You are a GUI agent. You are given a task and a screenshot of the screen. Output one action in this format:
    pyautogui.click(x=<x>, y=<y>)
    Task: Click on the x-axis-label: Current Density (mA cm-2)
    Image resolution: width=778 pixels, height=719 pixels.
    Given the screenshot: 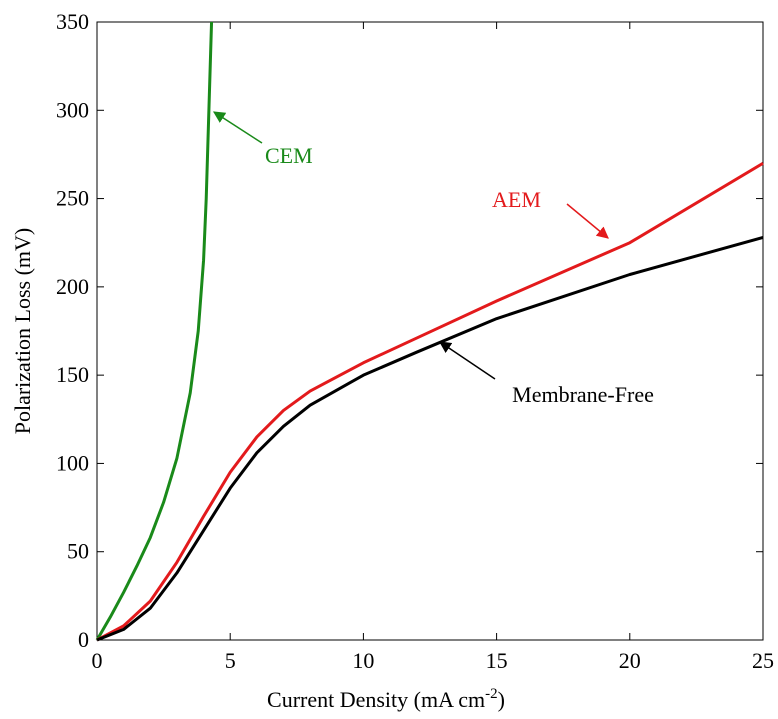 What is the action you would take?
    pyautogui.click(x=386, y=699)
    